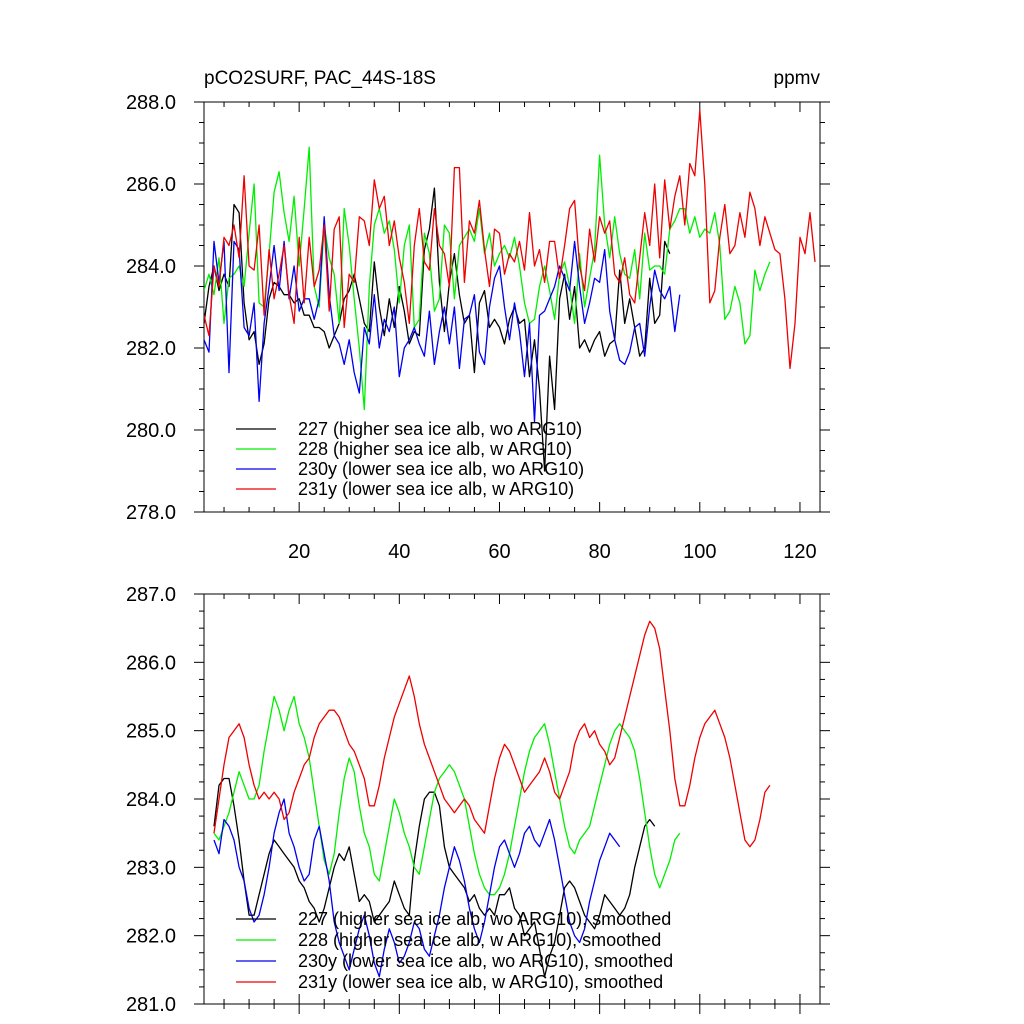  Describe the element at coordinates (799, 552) in the screenshot. I see `top-x-tick-label: 120` at that location.